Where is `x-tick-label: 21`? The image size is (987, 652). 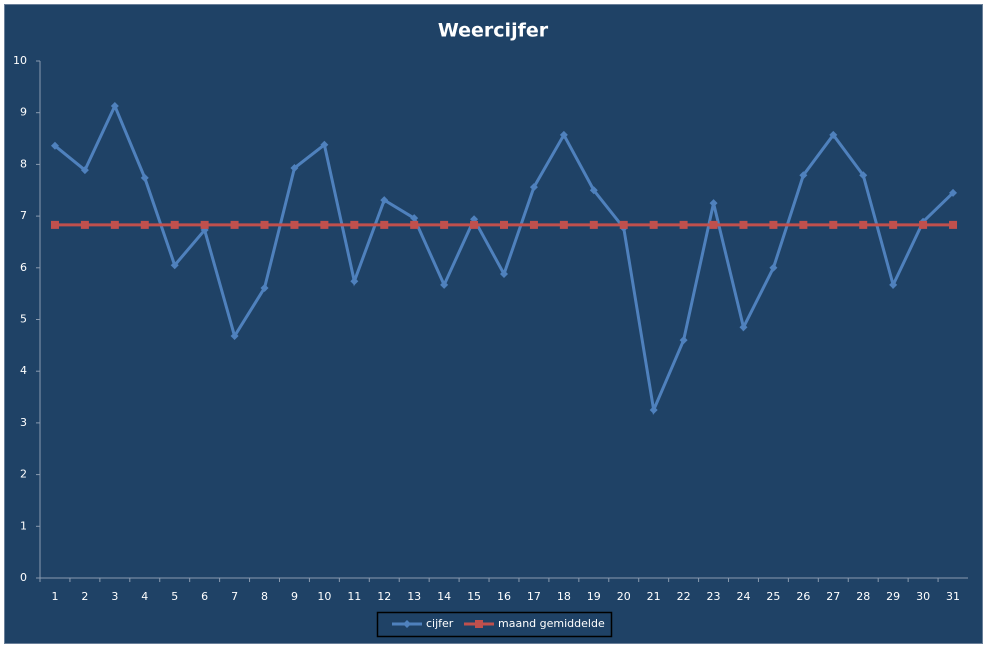 x-tick-label: 21 is located at coordinates (654, 596).